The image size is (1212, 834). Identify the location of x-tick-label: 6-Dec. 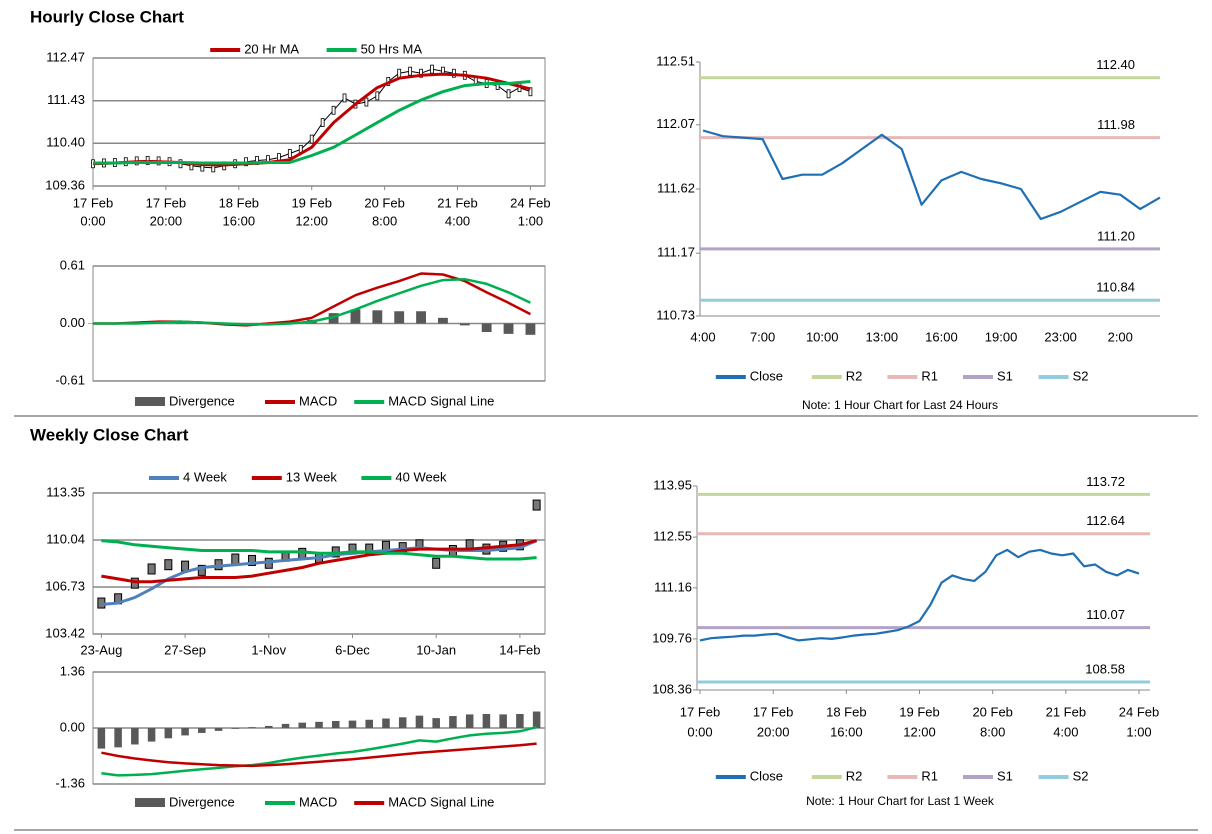
(352, 649).